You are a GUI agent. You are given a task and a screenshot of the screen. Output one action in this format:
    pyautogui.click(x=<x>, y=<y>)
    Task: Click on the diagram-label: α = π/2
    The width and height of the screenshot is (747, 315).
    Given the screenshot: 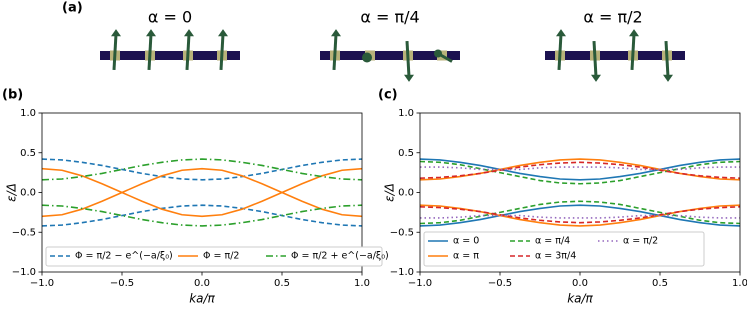 What is the action you would take?
    pyautogui.click(x=612, y=17)
    